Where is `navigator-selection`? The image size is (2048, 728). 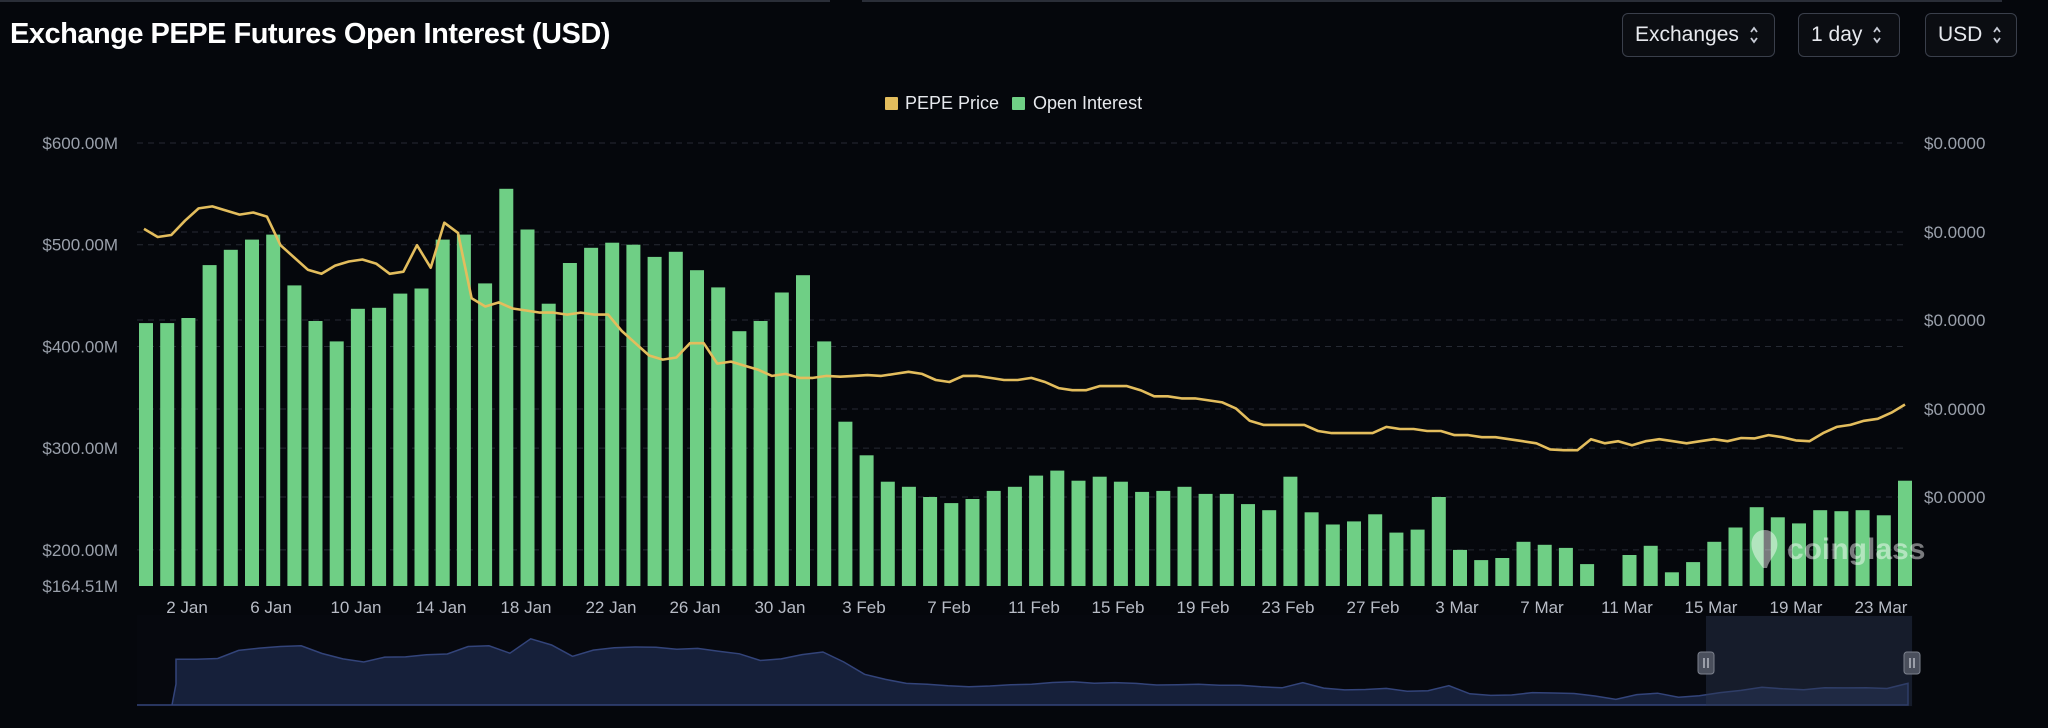 navigator-selection is located at coordinates (1809, 661).